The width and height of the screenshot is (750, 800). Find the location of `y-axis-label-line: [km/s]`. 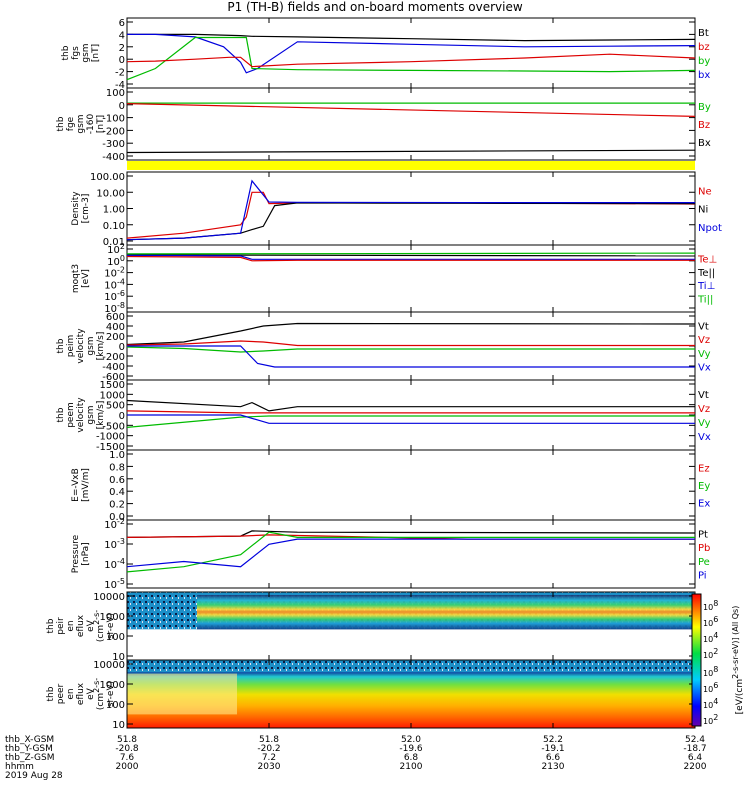

y-axis-label-line: [km/s] is located at coordinates (101, 415).